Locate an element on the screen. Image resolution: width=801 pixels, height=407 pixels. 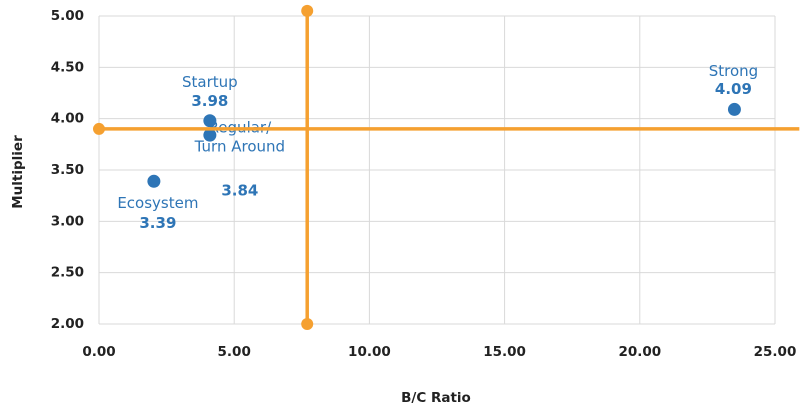
y-axis-title: Multiplier is located at coordinates (18, 172).